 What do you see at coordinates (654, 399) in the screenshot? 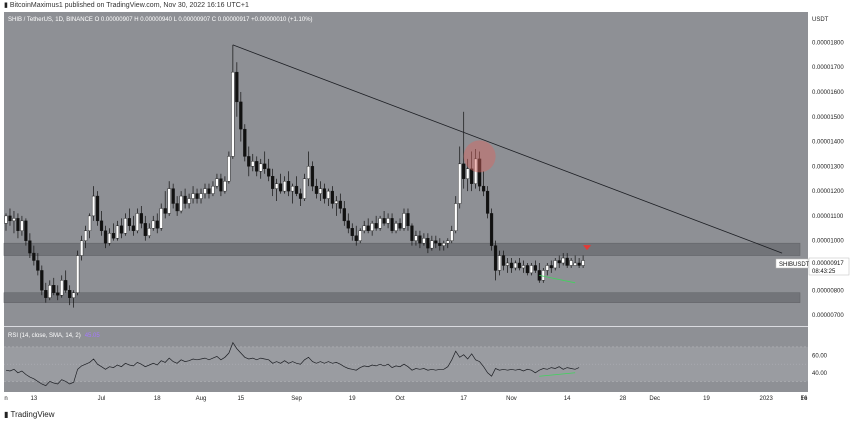
I see `time-tick-label: Dec` at bounding box center [654, 399].